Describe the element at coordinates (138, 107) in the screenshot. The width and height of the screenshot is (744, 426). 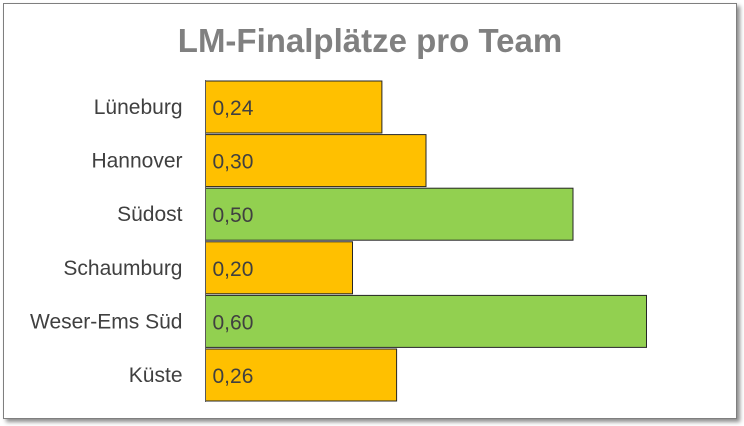
I see `category-label-0: Lüneburg` at that location.